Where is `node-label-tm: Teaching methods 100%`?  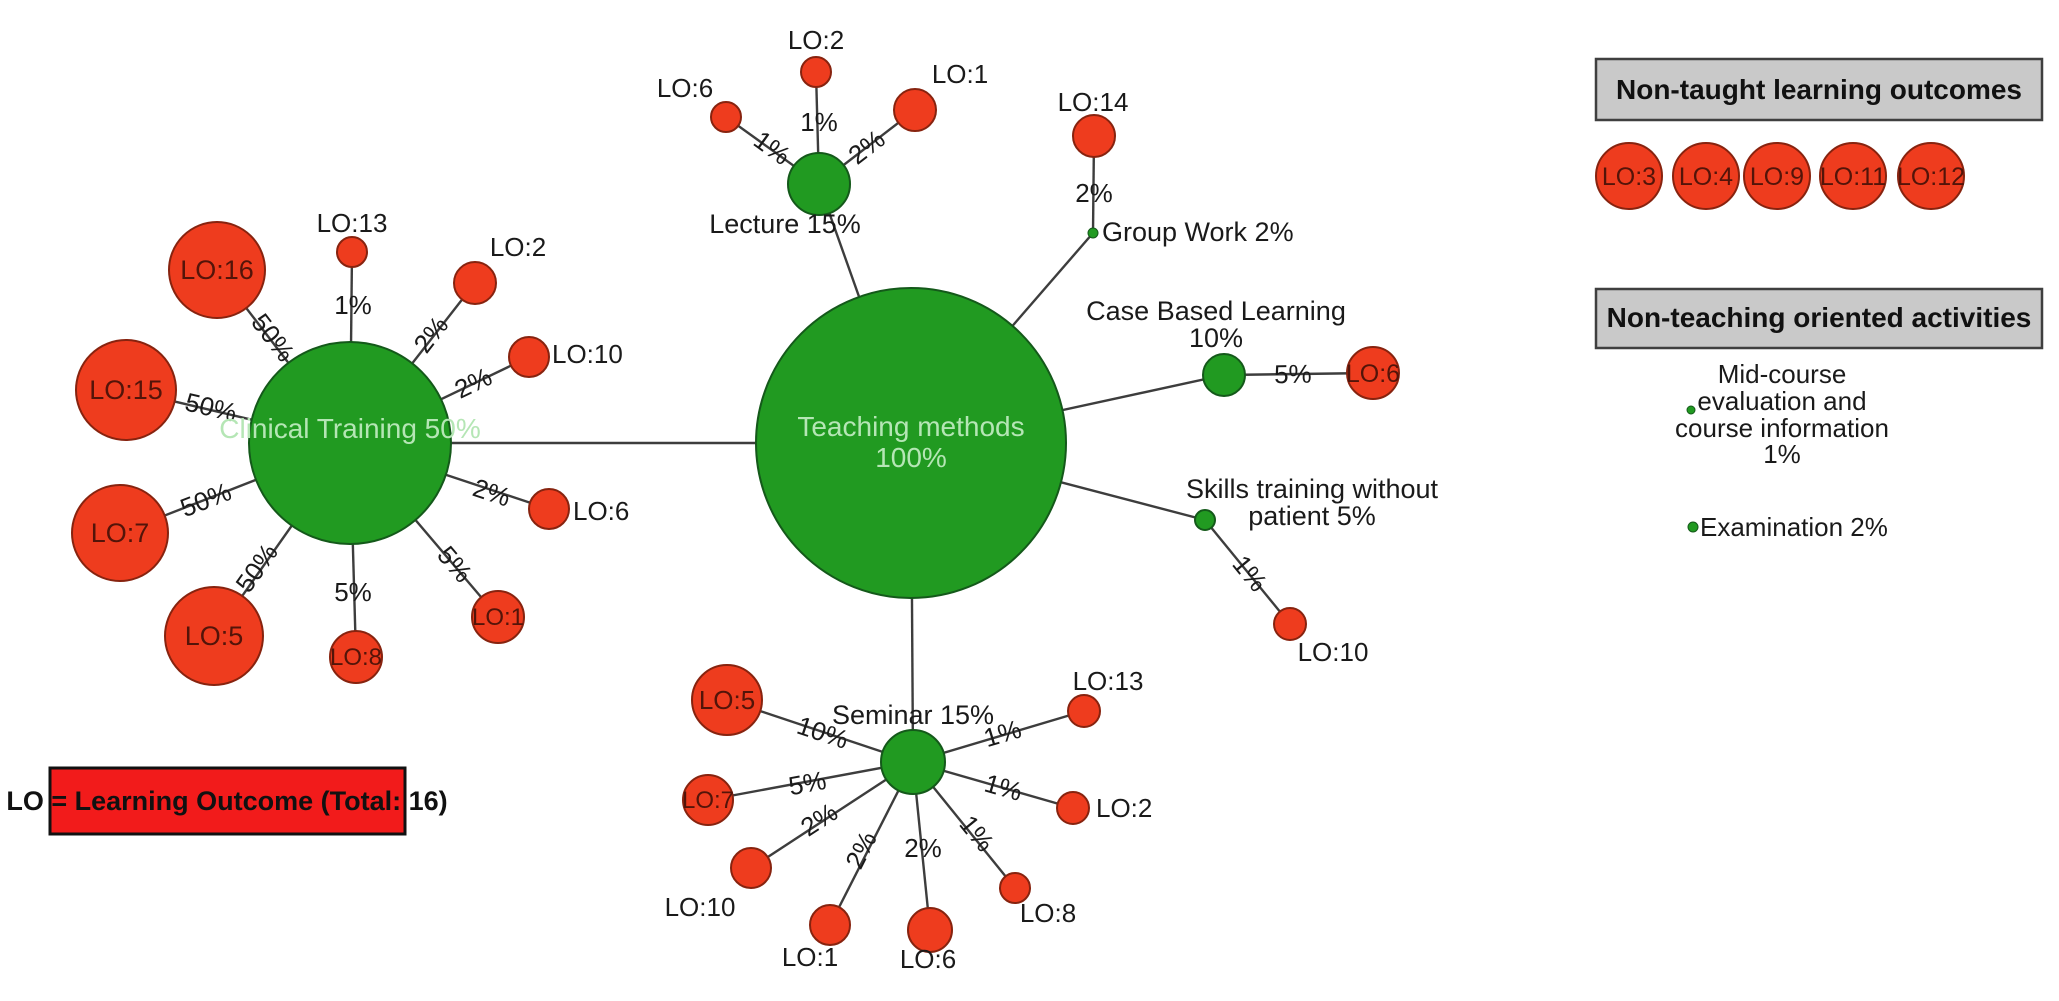
node-label-tm: Teaching methods 100% is located at coordinates (910, 442).